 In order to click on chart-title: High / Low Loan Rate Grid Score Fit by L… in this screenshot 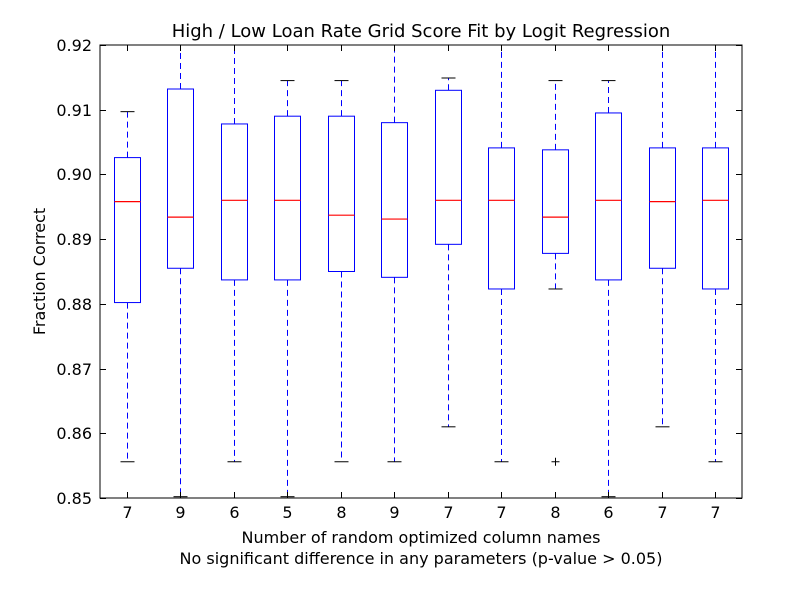, I will do `click(421, 31)`.